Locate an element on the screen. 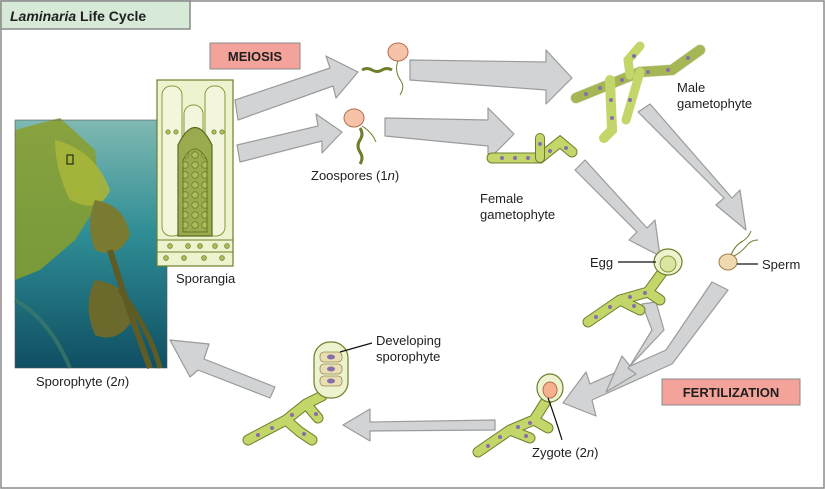  male-branch-up is located at coordinates (634, 60).